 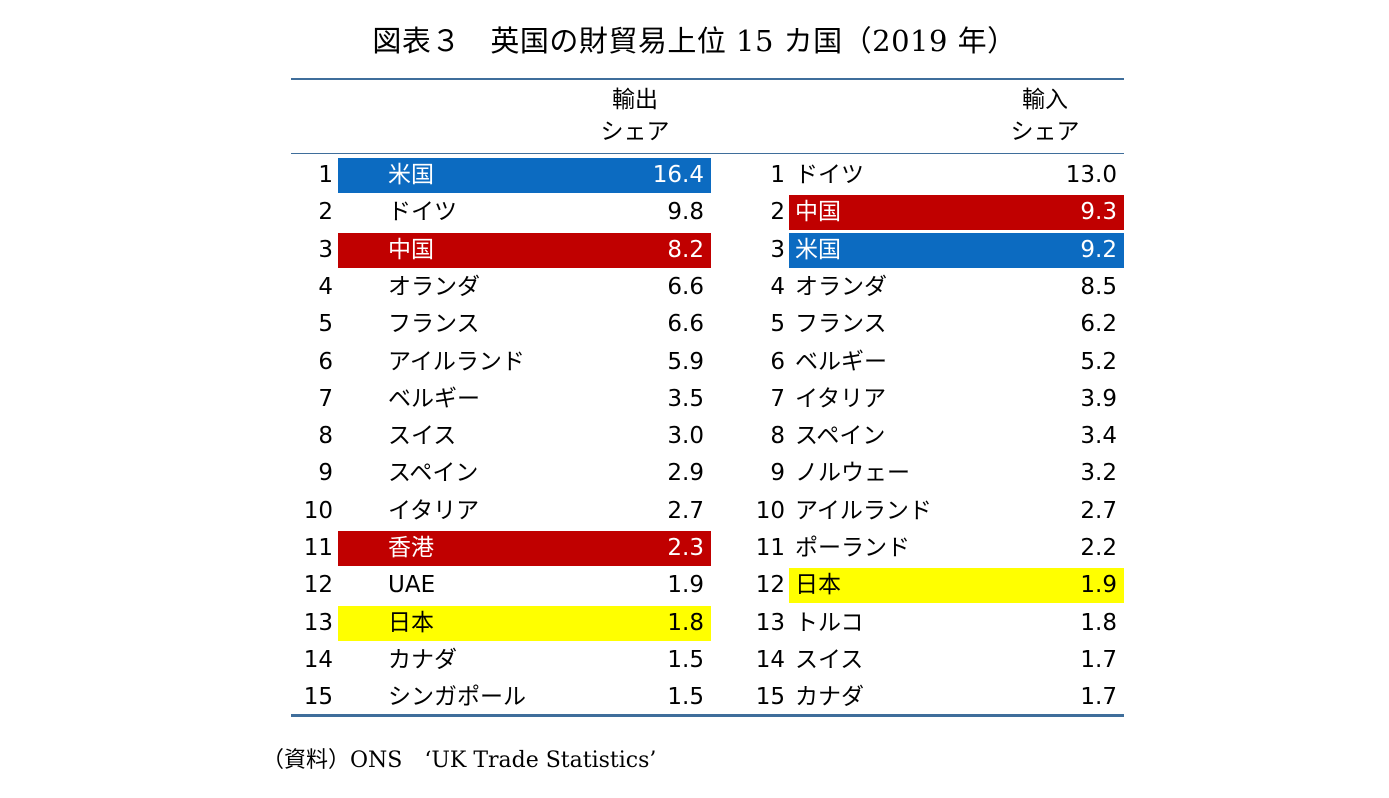 What do you see at coordinates (685, 361) in the screenshot?
I see `share-value: 5.9` at bounding box center [685, 361].